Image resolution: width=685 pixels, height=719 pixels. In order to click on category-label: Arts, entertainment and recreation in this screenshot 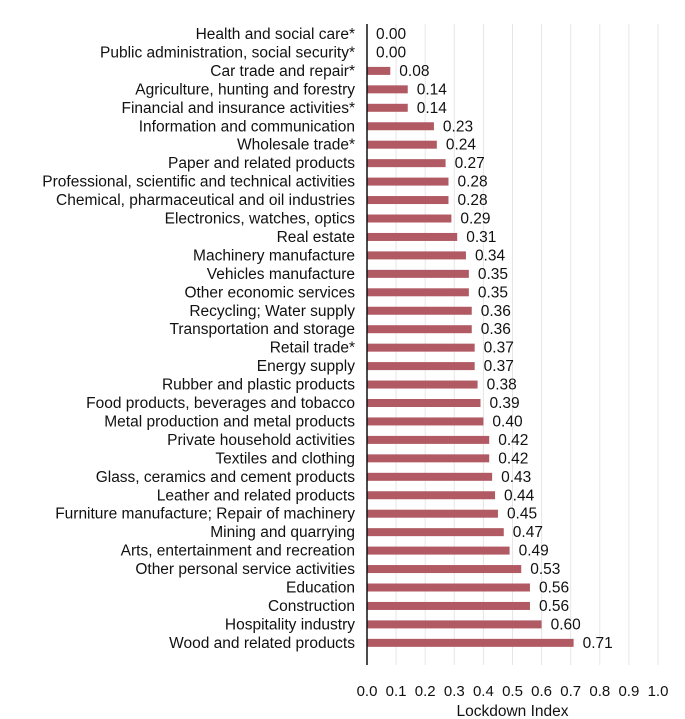, I will do `click(238, 551)`.